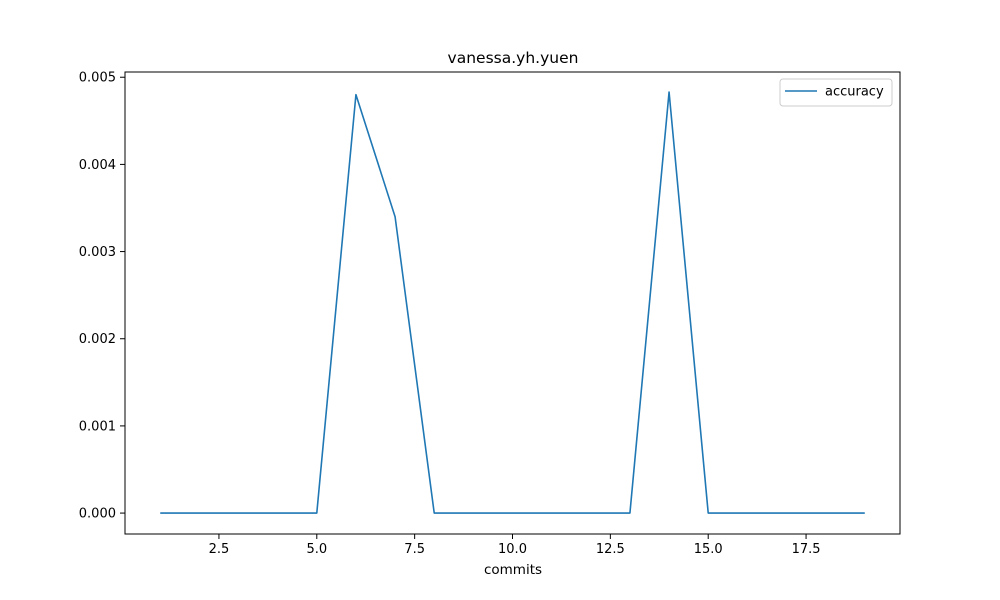 This screenshot has height=600, width=1000. What do you see at coordinates (97, 165) in the screenshot?
I see `y-tick-label: 0.004` at bounding box center [97, 165].